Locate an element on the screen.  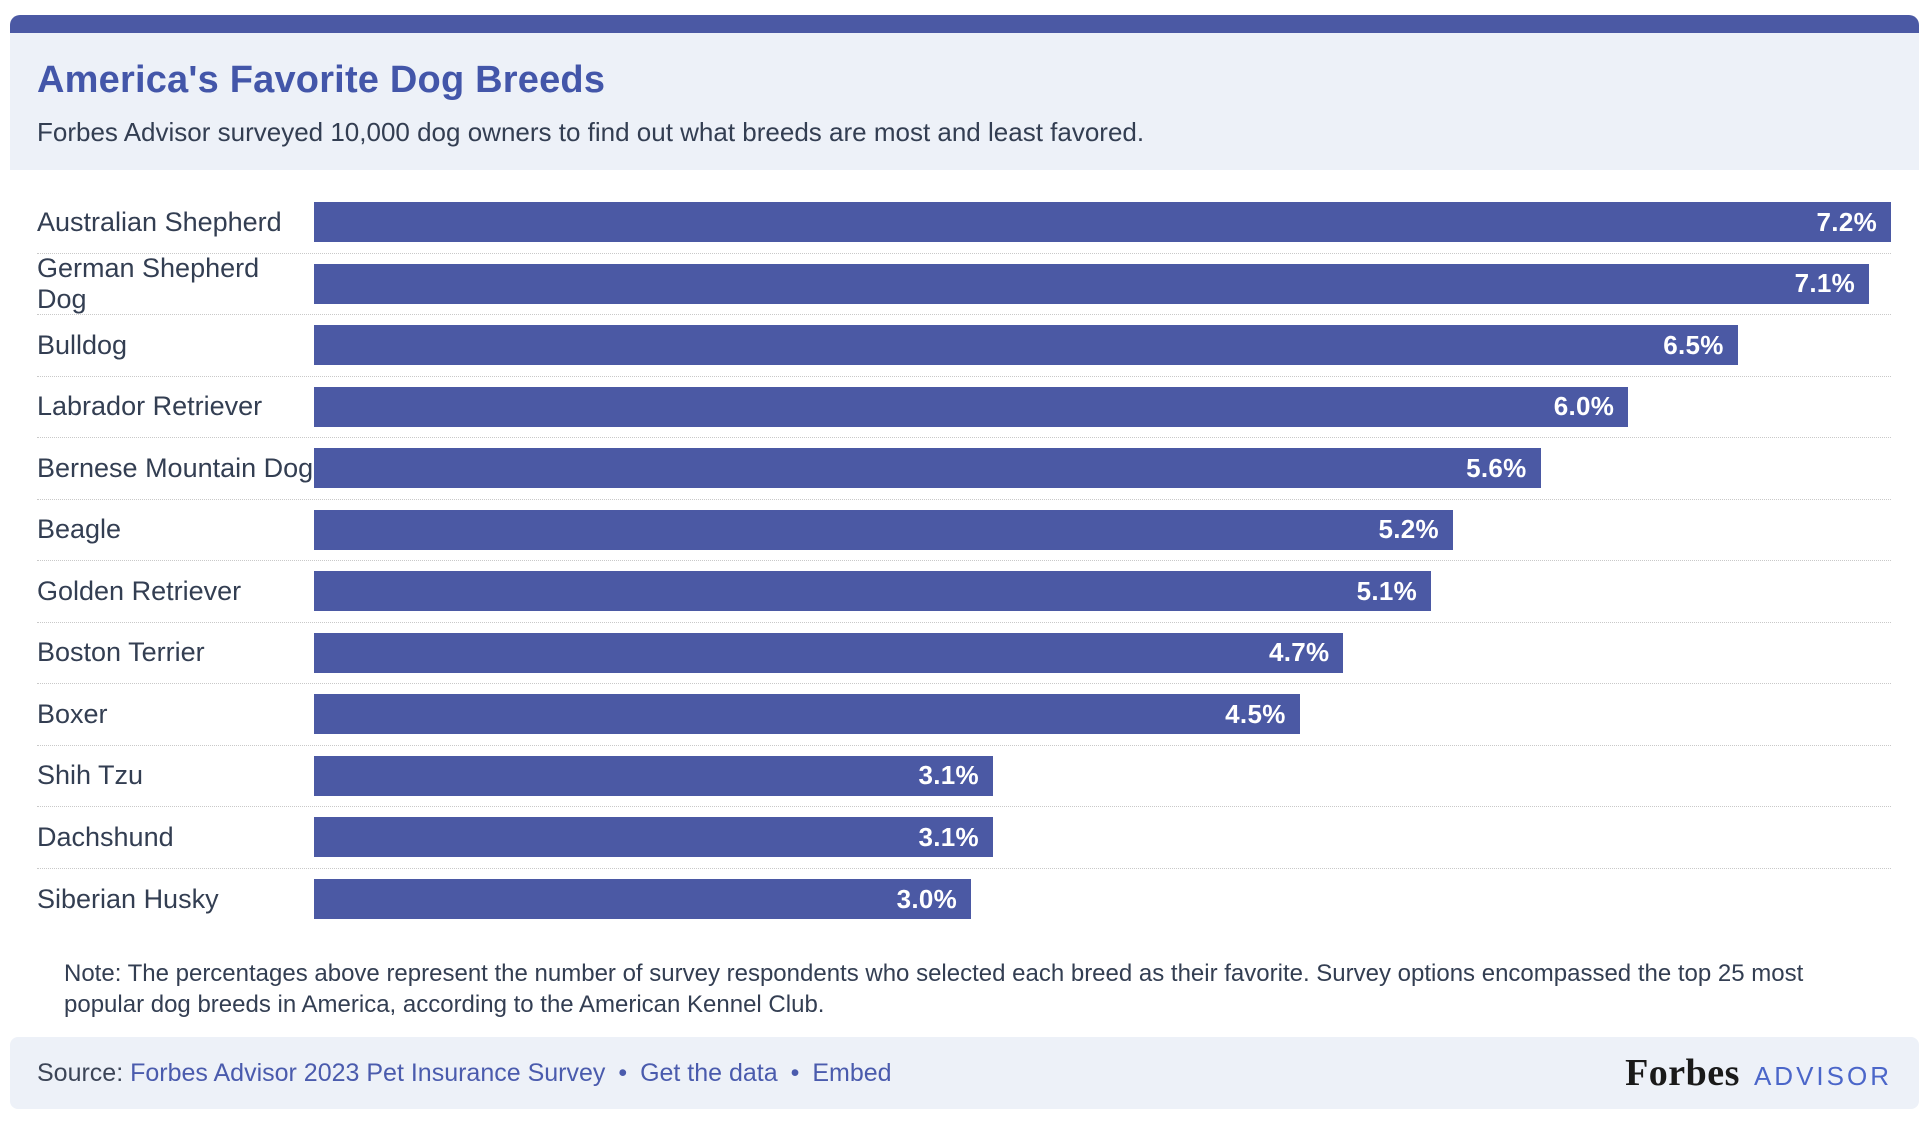
value-label: 3.0% is located at coordinates (927, 898).